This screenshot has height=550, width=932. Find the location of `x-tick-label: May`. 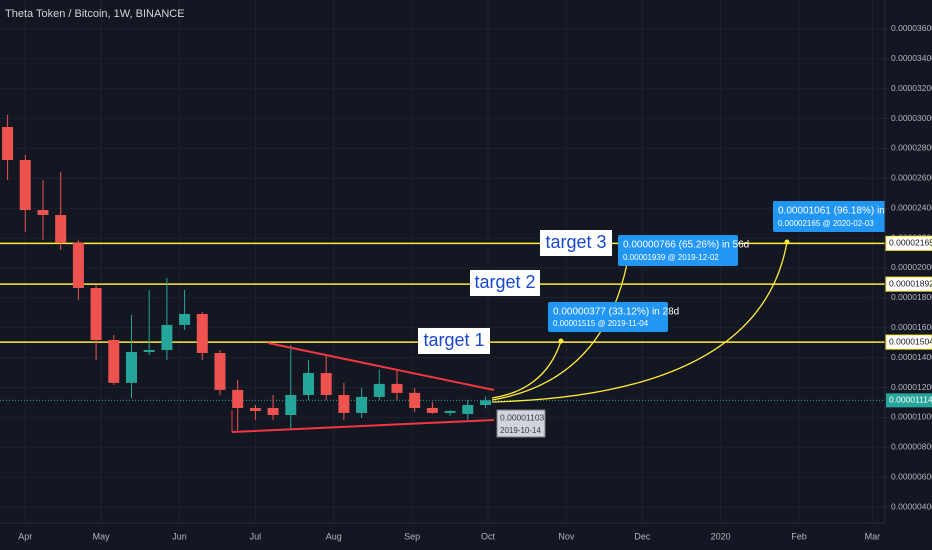

x-tick-label: May is located at coordinates (102, 536).